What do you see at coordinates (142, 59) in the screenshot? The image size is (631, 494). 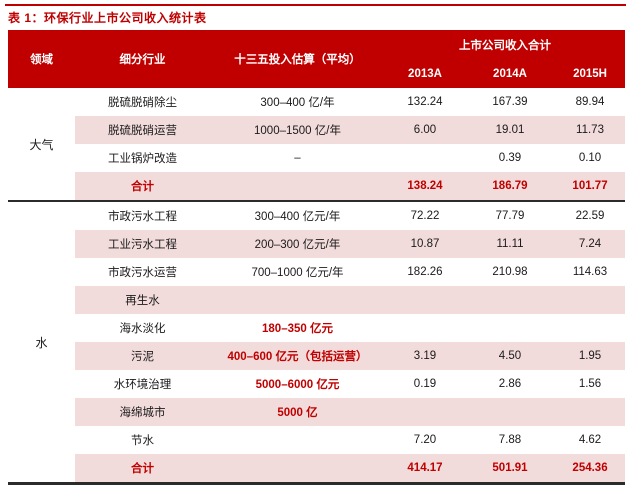 I see `column-header-subindustry: 细分行业` at bounding box center [142, 59].